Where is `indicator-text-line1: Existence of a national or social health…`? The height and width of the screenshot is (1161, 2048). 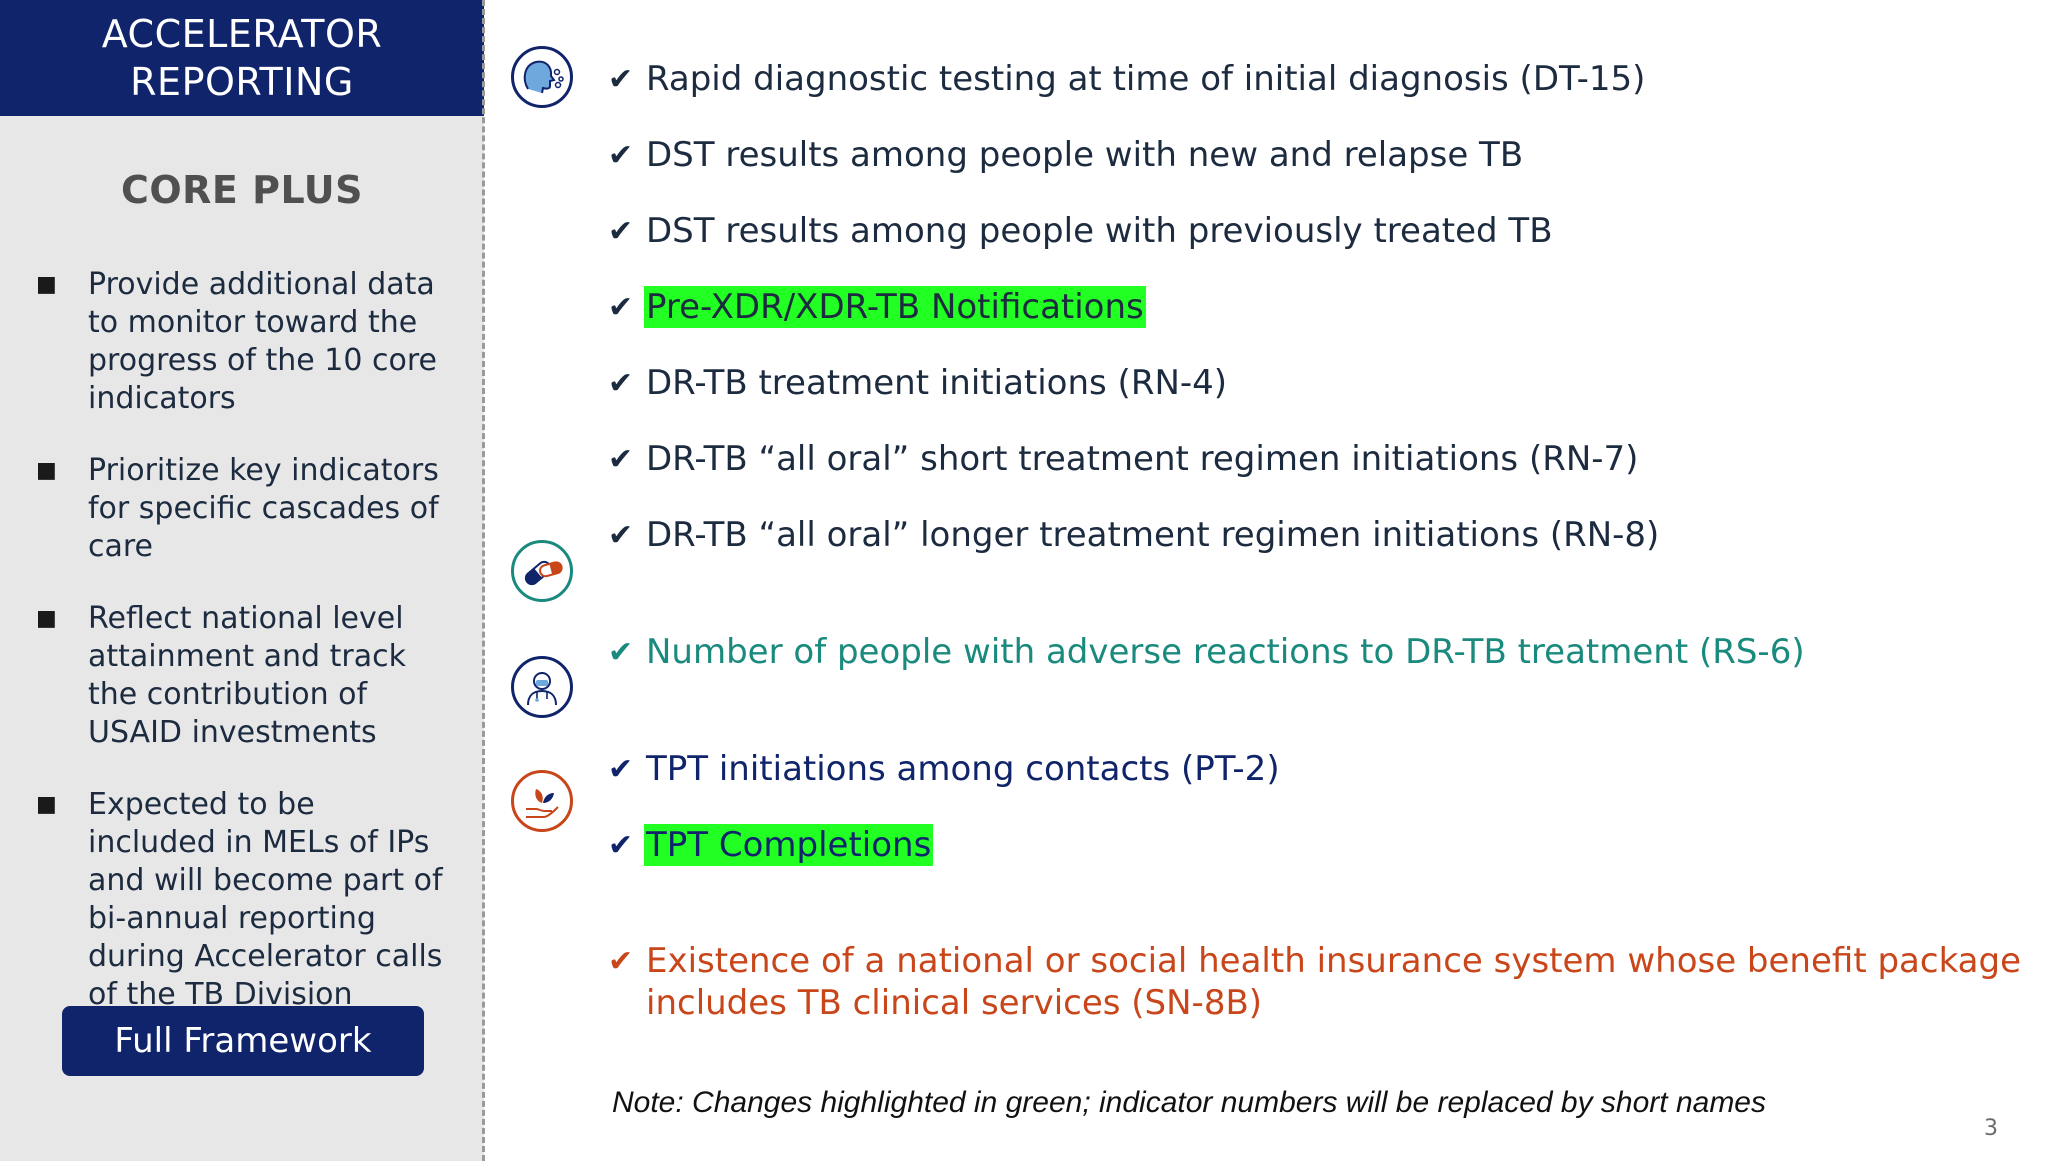 indicator-text-line1: Existence of a national or social health… is located at coordinates (1333, 961).